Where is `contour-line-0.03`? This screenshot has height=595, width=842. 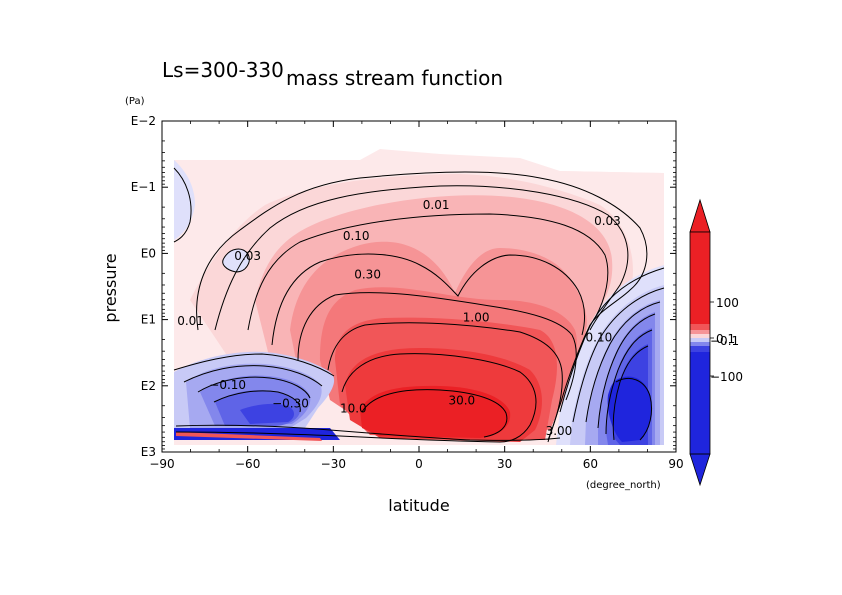
contour-line-0.03 is located at coordinates (421, 258).